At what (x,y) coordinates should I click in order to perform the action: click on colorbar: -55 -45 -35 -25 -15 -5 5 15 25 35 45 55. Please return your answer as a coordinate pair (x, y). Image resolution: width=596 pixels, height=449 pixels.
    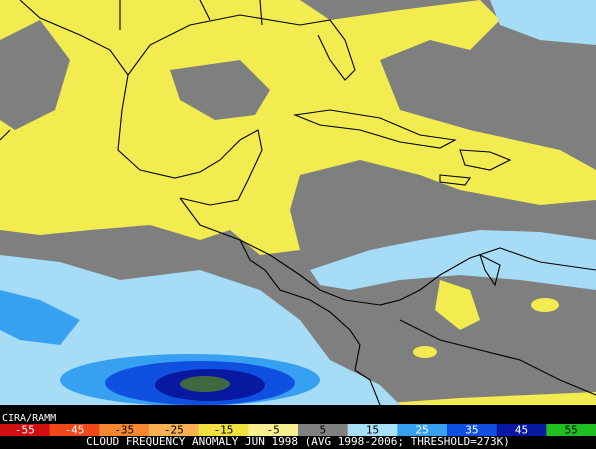
    Looking at the image, I should click on (298, 430).